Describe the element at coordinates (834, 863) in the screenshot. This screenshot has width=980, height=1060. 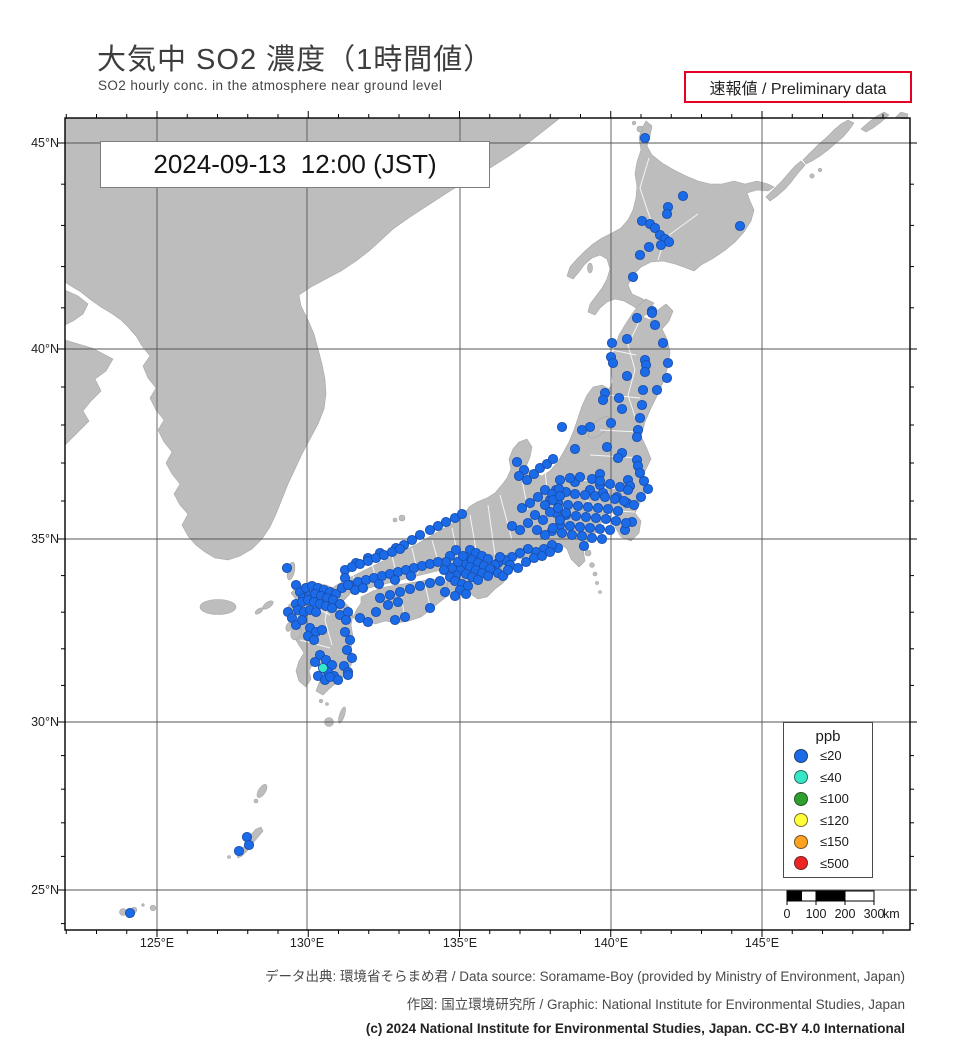
I see `legend-entry-label: ≤500` at that location.